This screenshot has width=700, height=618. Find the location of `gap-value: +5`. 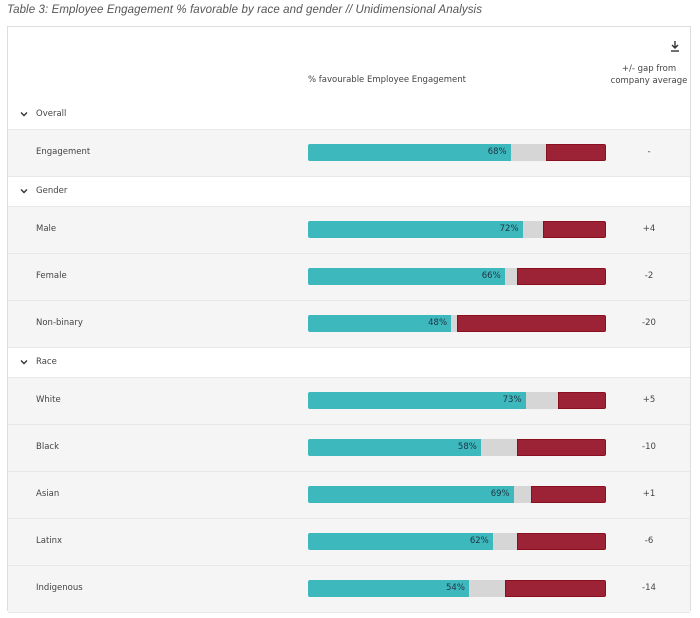

gap-value: +5 is located at coordinates (649, 400).